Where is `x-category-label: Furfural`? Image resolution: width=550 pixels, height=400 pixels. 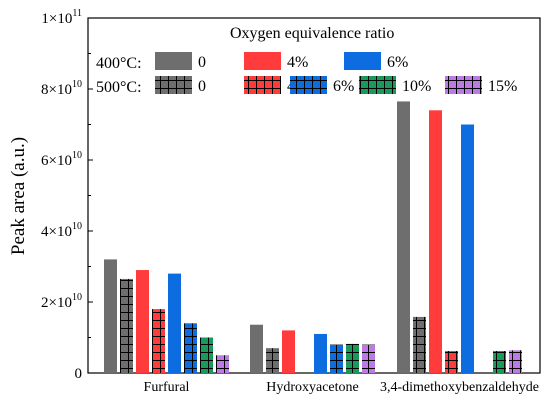 x-category-label: Furfural is located at coordinates (167, 387).